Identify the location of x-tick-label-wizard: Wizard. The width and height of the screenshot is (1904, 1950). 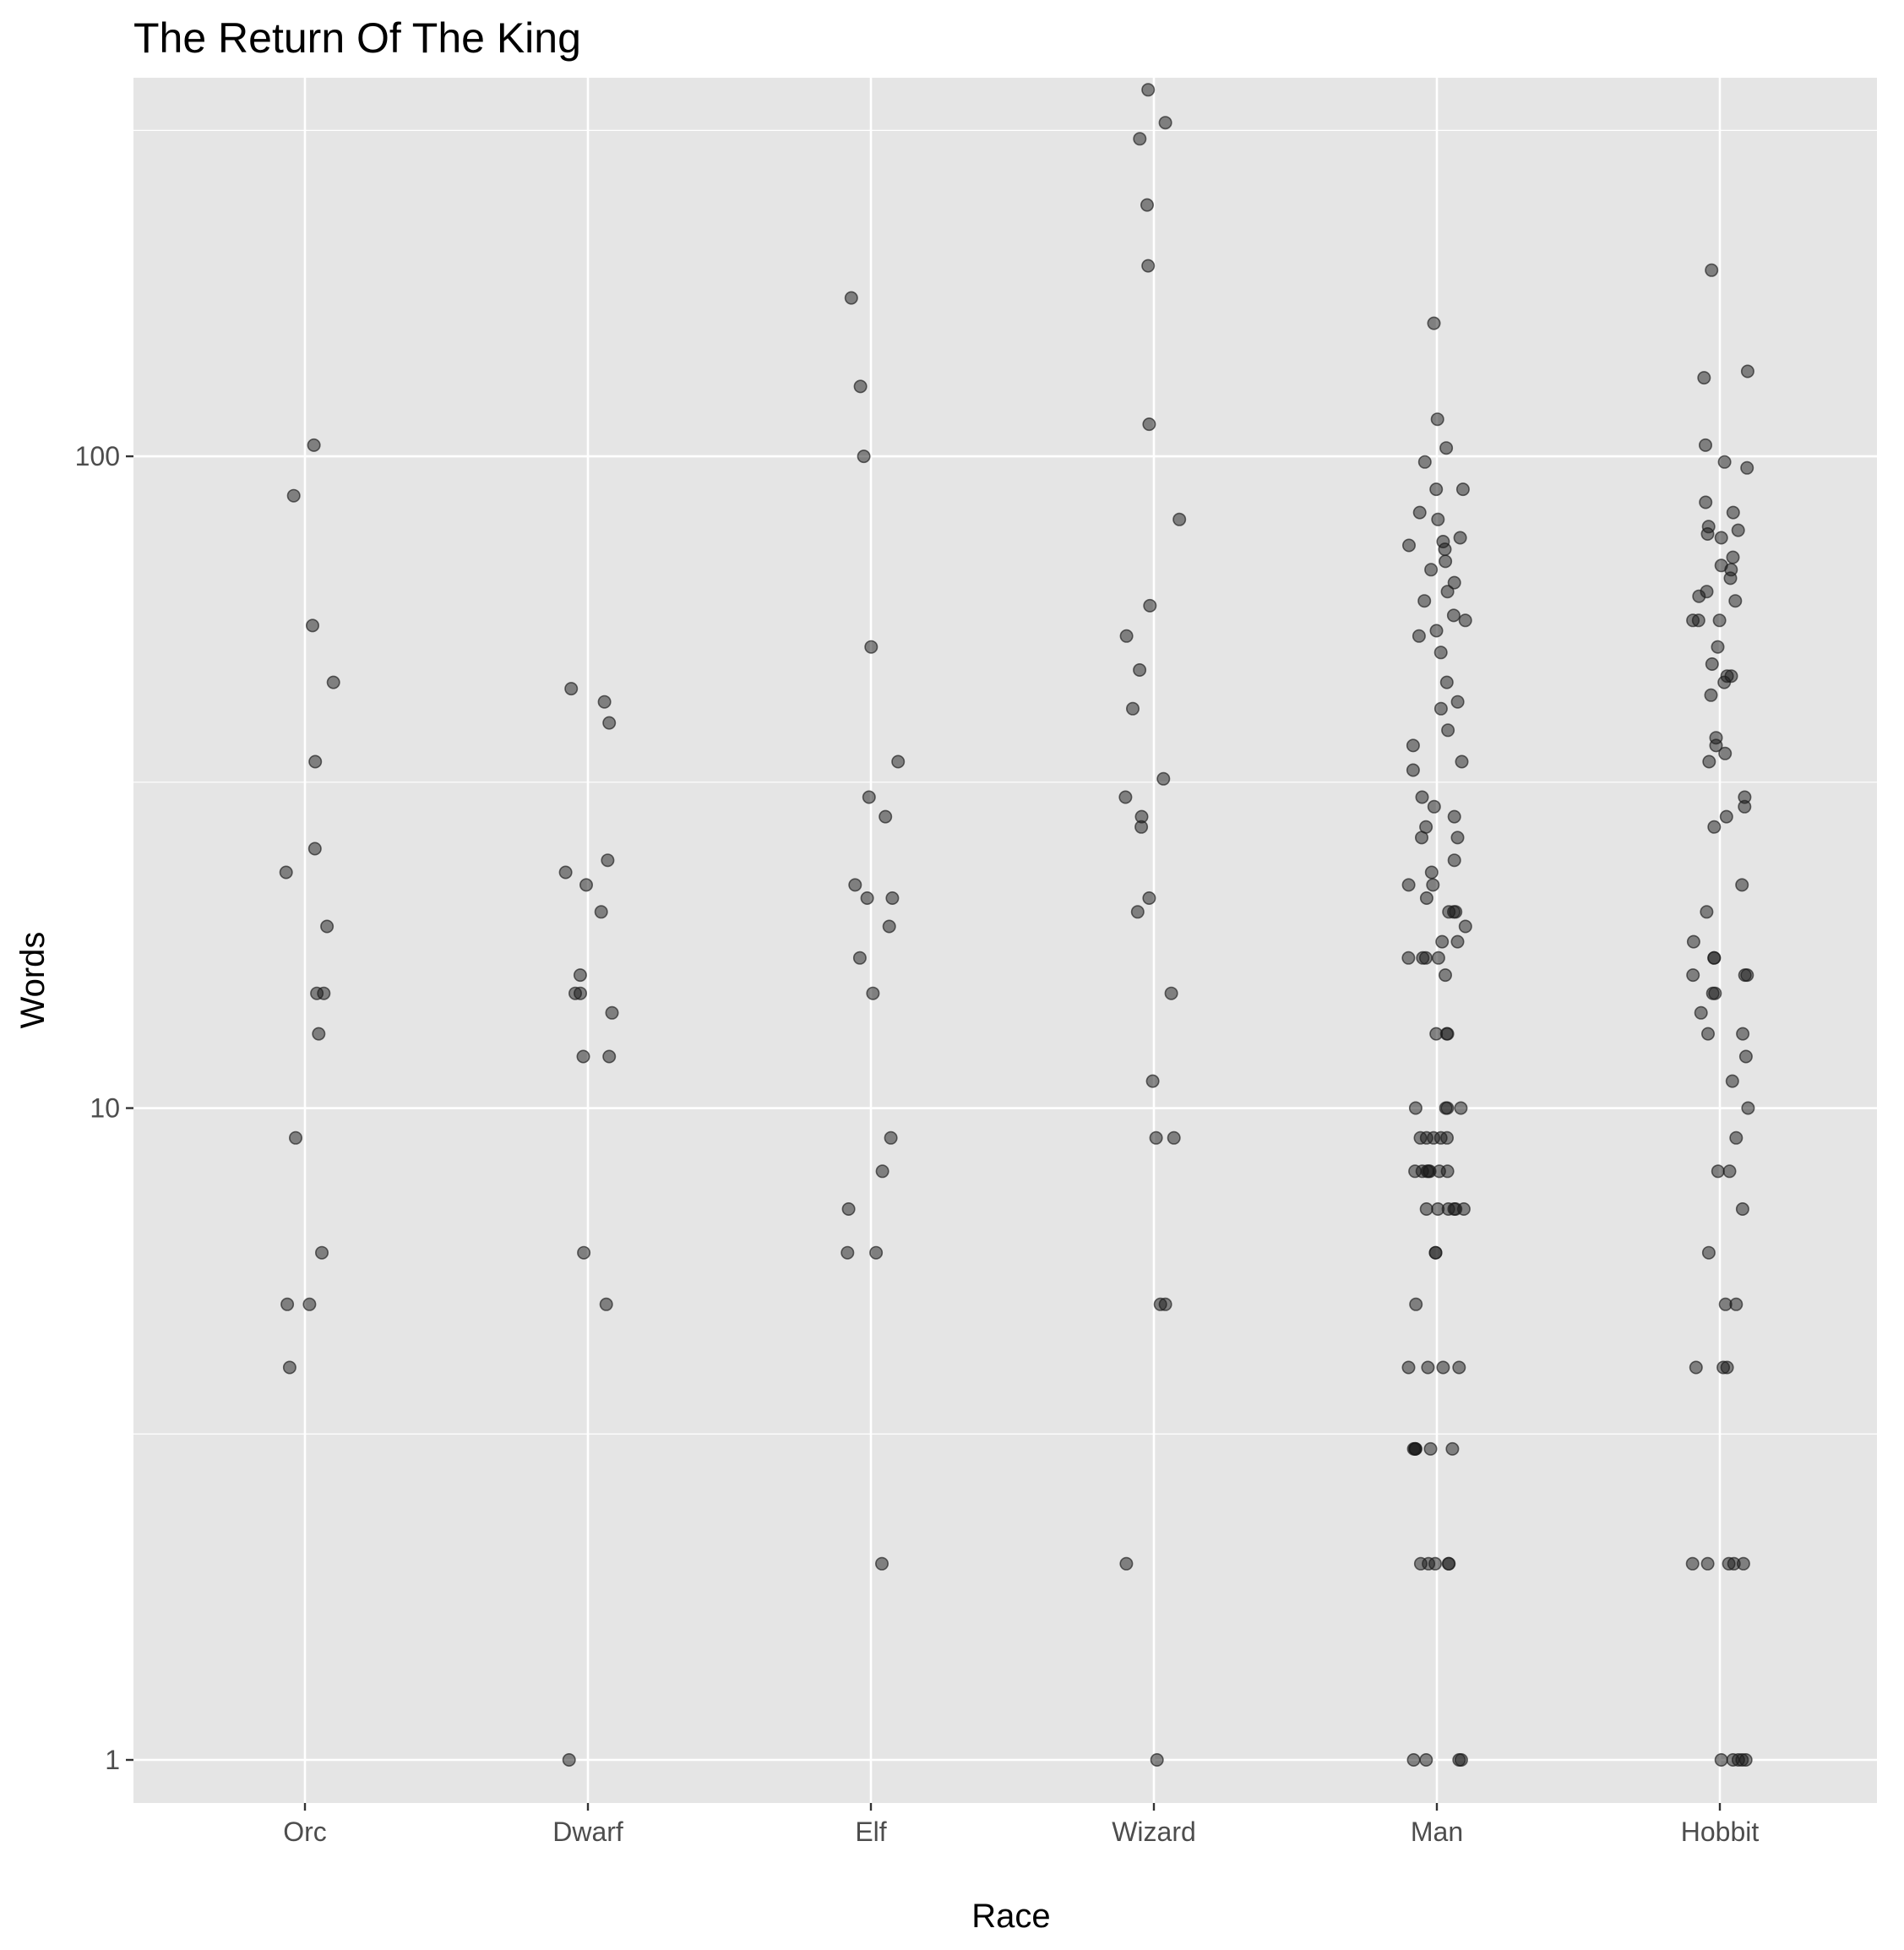
(1154, 1832).